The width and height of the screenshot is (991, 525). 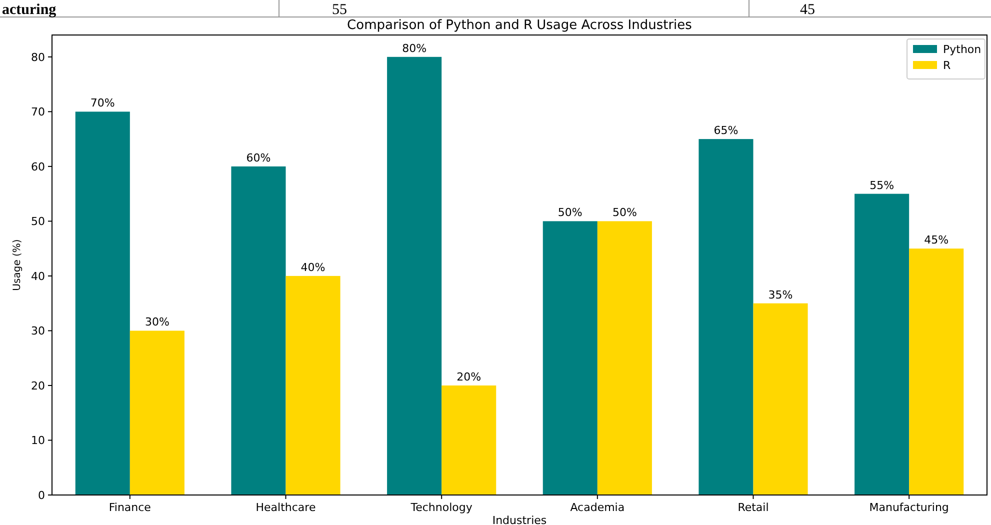 I want to click on y-tick-label: 40, so click(x=38, y=276).